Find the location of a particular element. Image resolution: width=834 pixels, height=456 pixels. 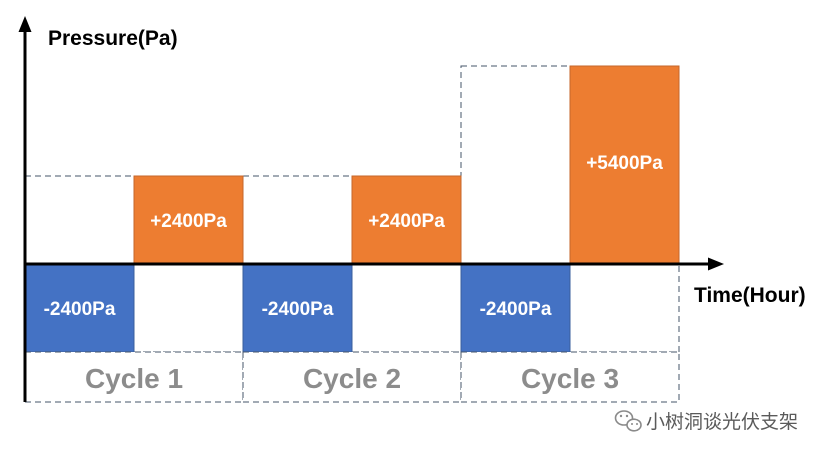

cycle-boxes: Cycle 1 Cycle 2 Cycle 3 is located at coordinates (352, 377).